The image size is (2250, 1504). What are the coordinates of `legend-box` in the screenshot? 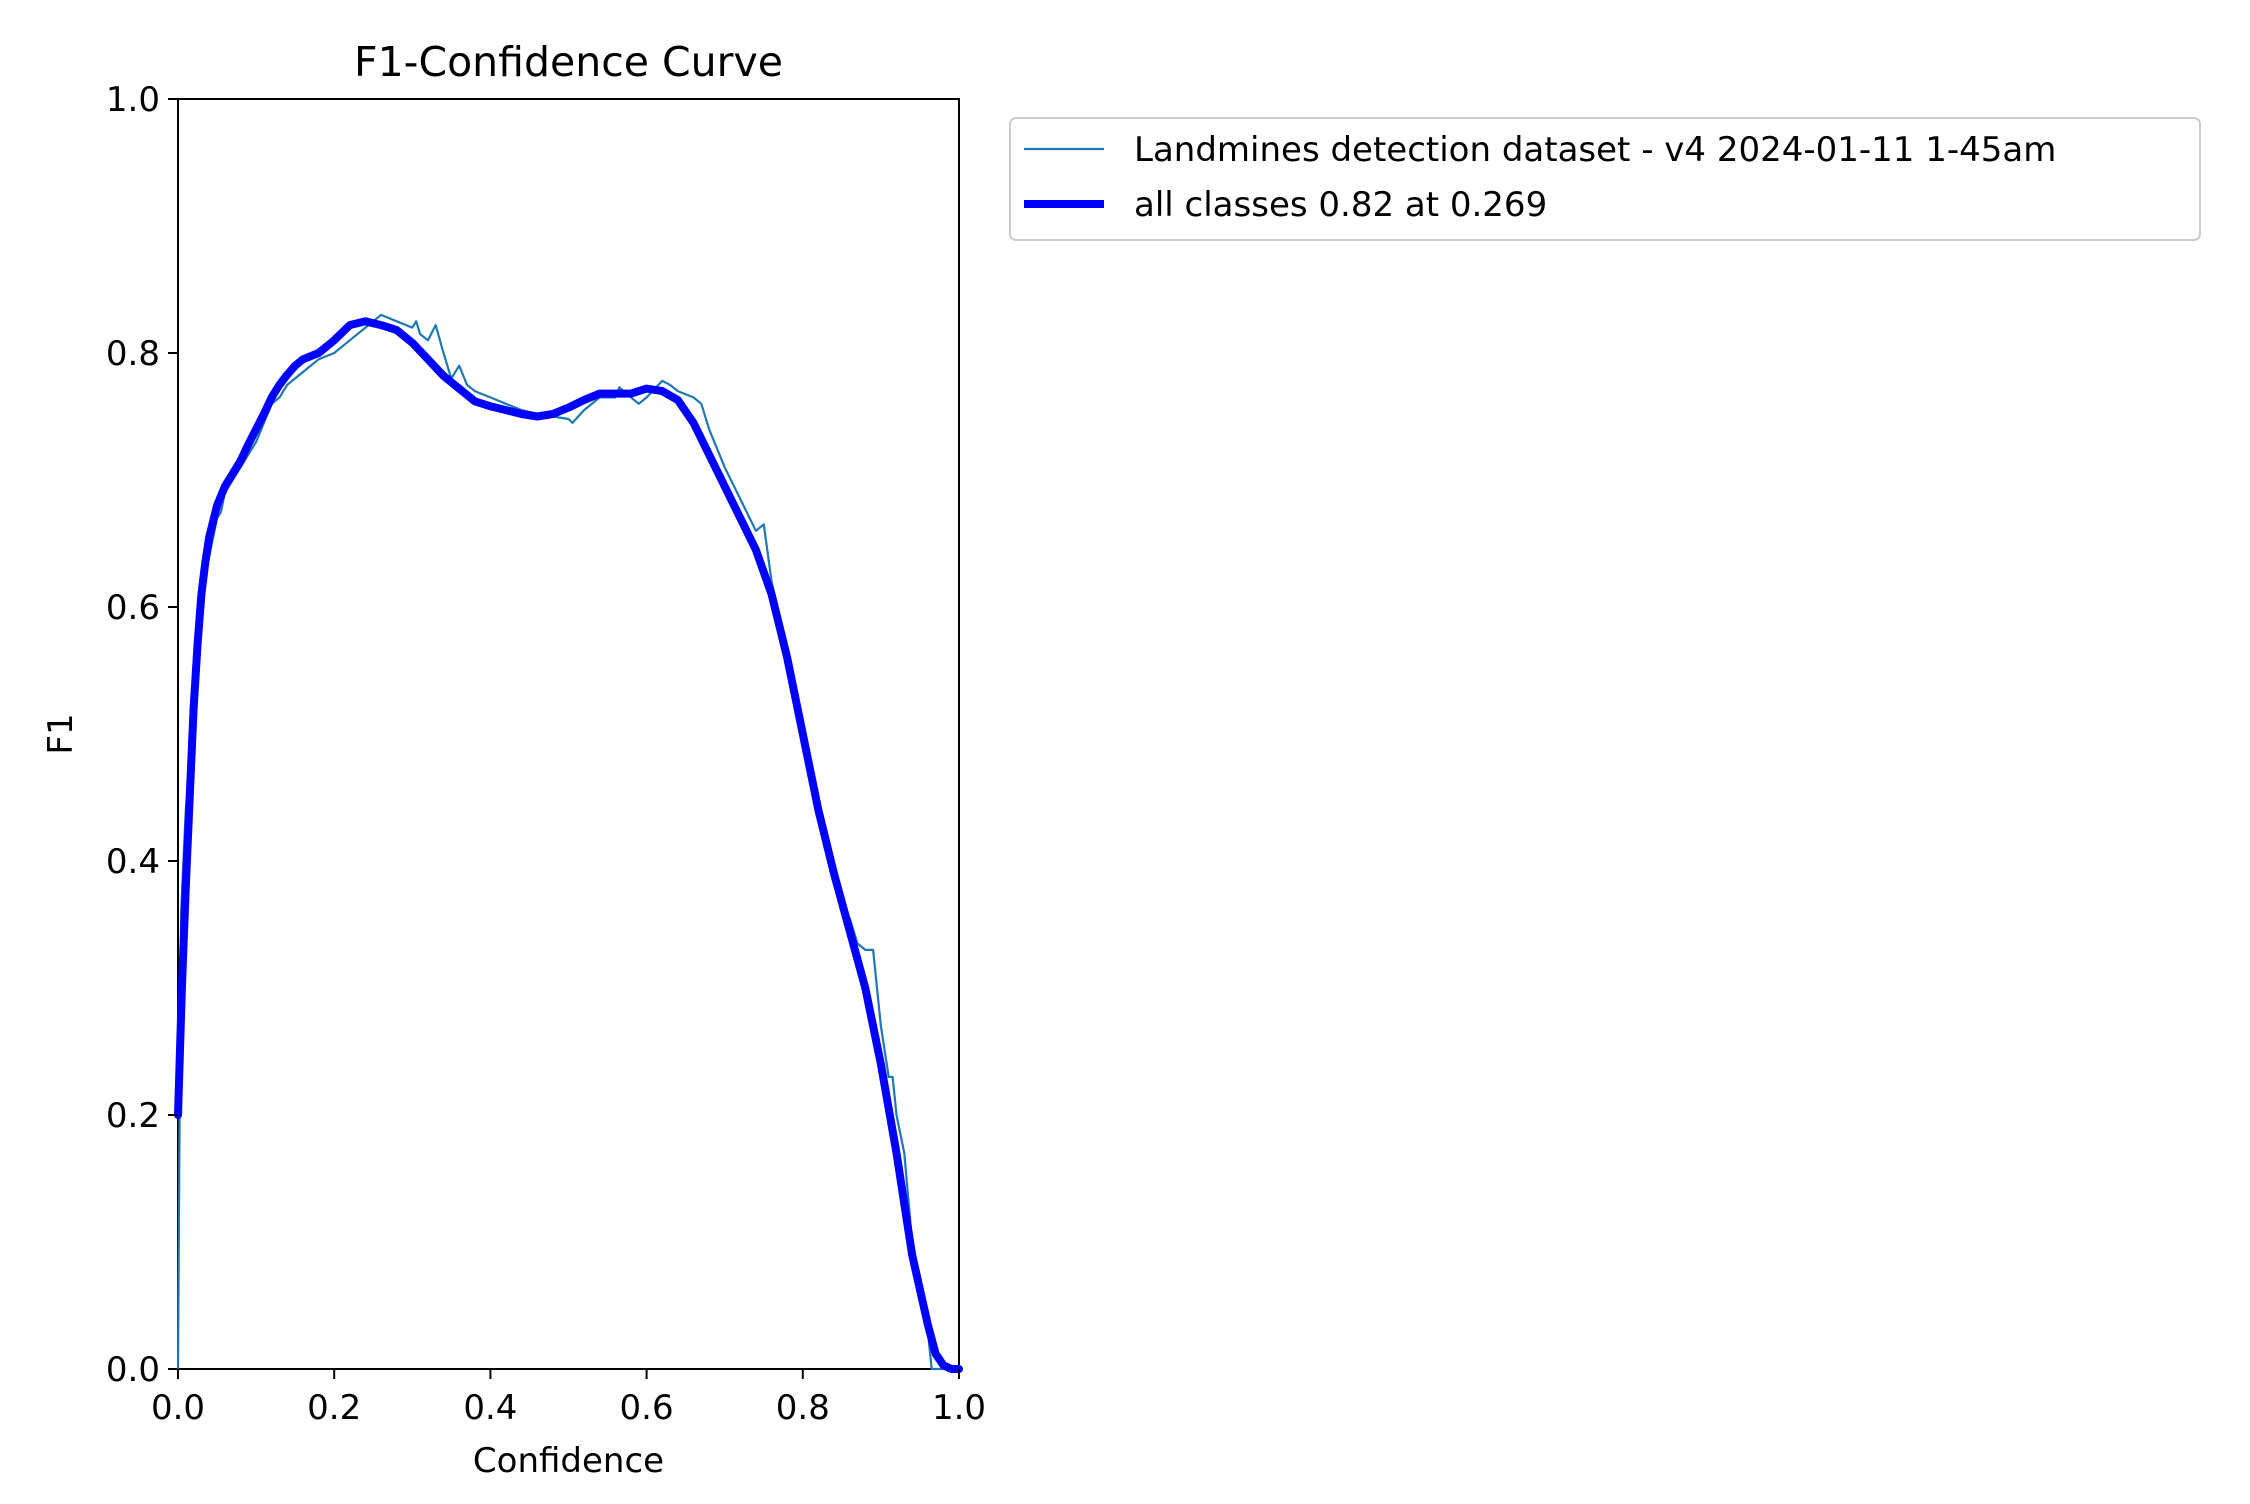 It's located at (1605, 179).